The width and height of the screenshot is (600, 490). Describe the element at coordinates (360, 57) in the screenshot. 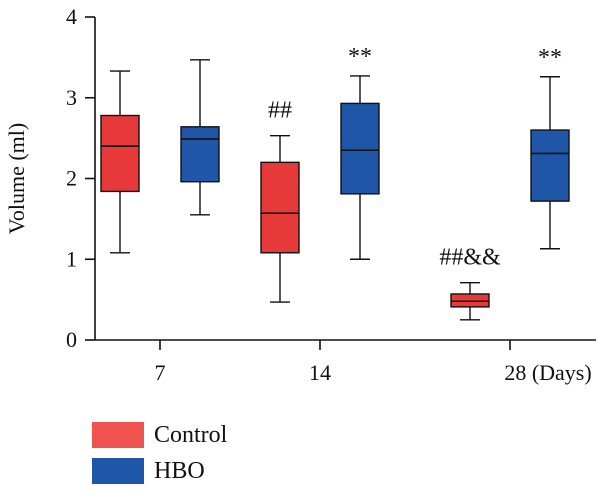

I see `annotation-1: **` at that location.